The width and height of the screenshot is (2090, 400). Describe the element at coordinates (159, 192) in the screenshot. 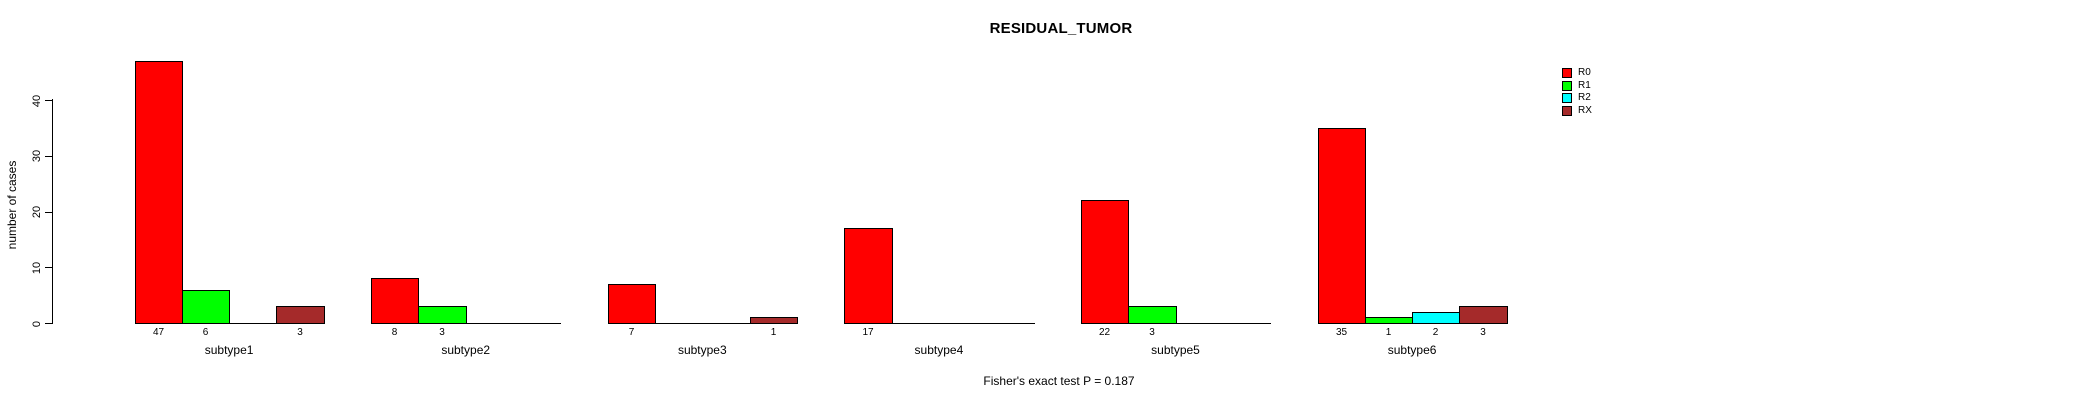

I see `bar-R0-subtype1` at that location.